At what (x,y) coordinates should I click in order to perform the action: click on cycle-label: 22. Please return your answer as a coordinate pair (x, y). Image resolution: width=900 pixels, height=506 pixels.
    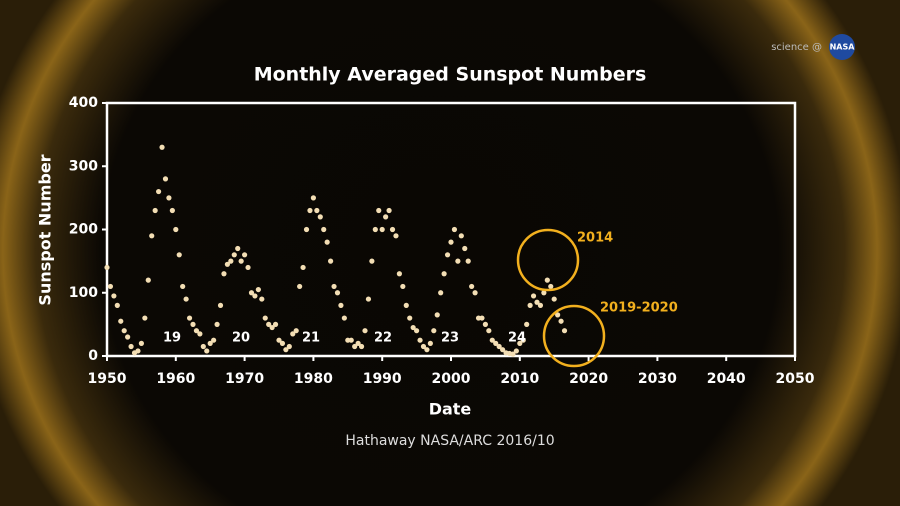
    Looking at the image, I should click on (383, 338).